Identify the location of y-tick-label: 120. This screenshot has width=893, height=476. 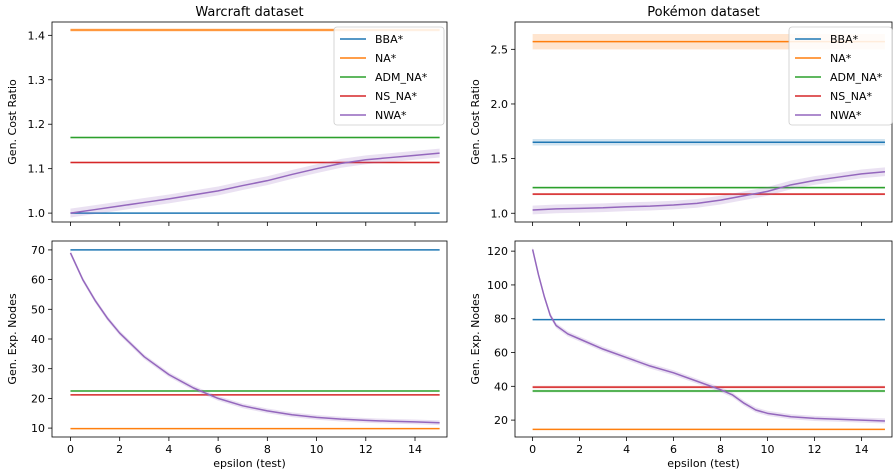
(497, 251).